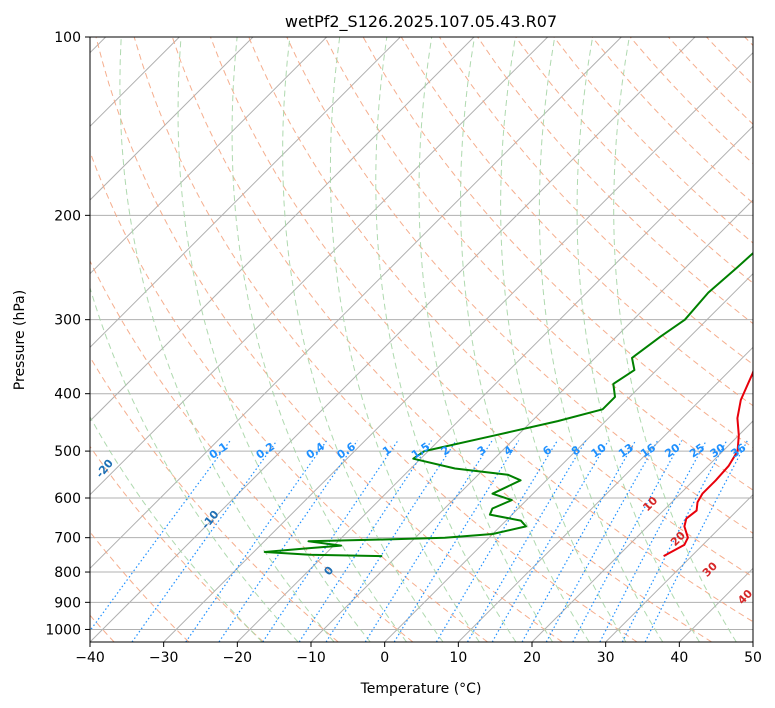 The width and height of the screenshot is (775, 708). Describe the element at coordinates (67, 573) in the screenshot. I see `y-tick-label: 800` at that location.